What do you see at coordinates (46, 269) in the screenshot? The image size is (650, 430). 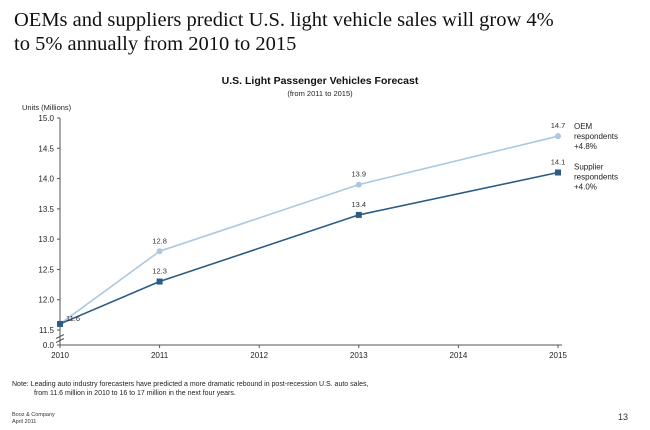 I see `y-tick-label: 12.5` at bounding box center [46, 269].